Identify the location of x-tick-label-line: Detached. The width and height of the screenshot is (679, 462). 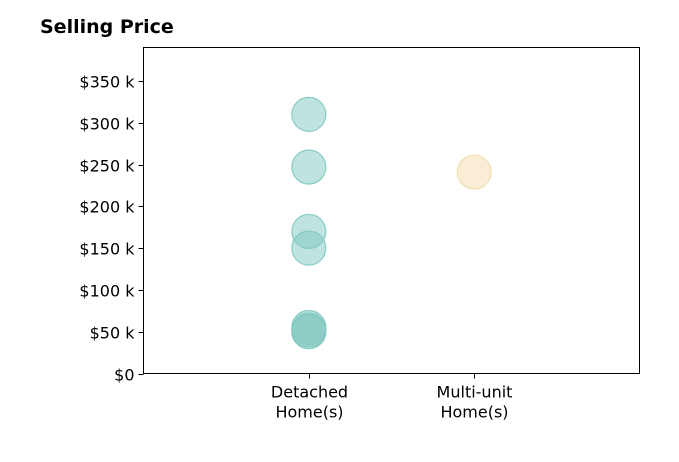
(309, 392).